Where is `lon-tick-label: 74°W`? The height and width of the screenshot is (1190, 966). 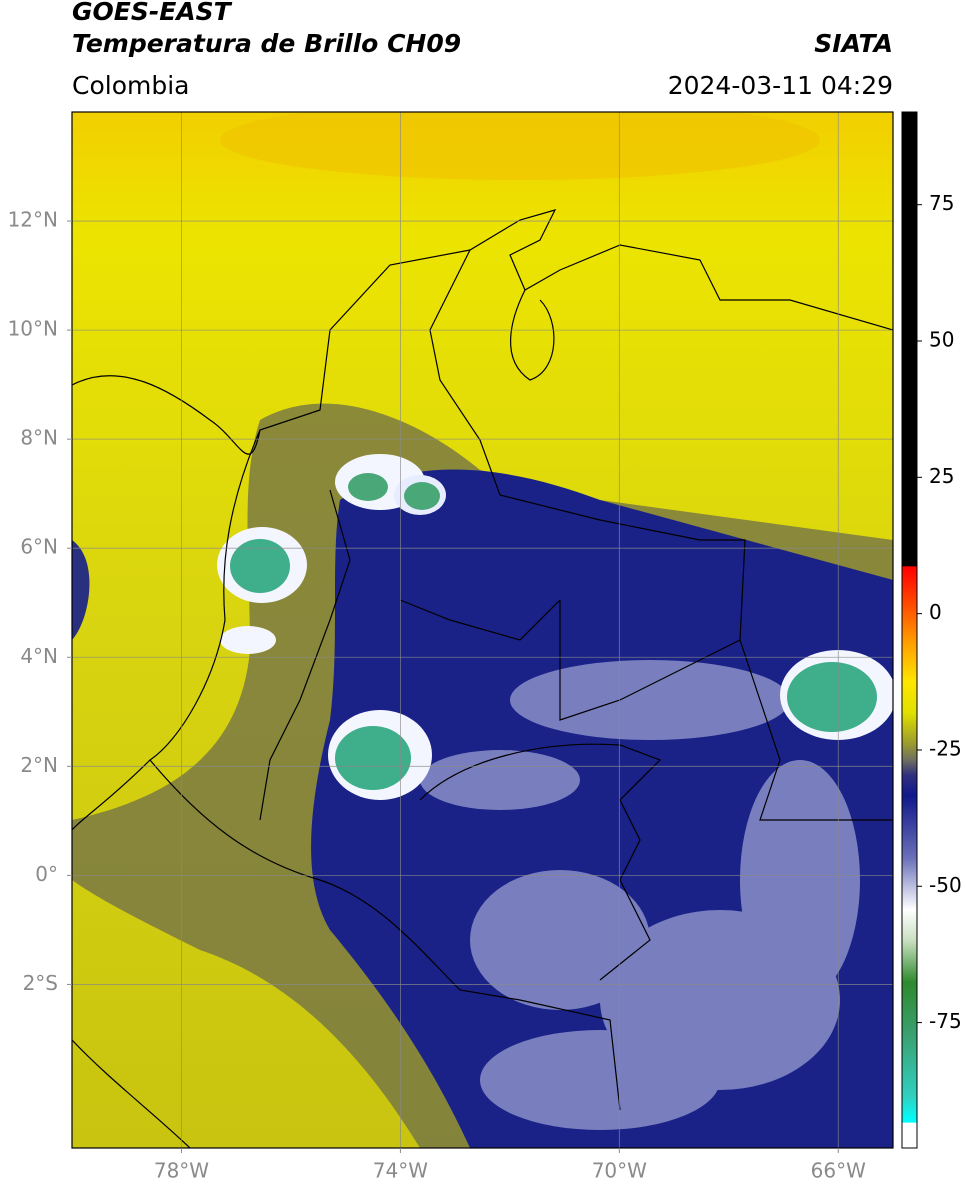
lon-tick-label: 74°W is located at coordinates (400, 1171).